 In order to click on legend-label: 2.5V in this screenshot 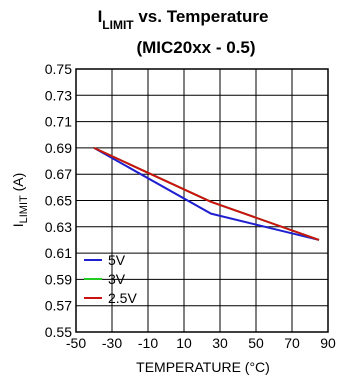, I will do `click(122, 298)`.